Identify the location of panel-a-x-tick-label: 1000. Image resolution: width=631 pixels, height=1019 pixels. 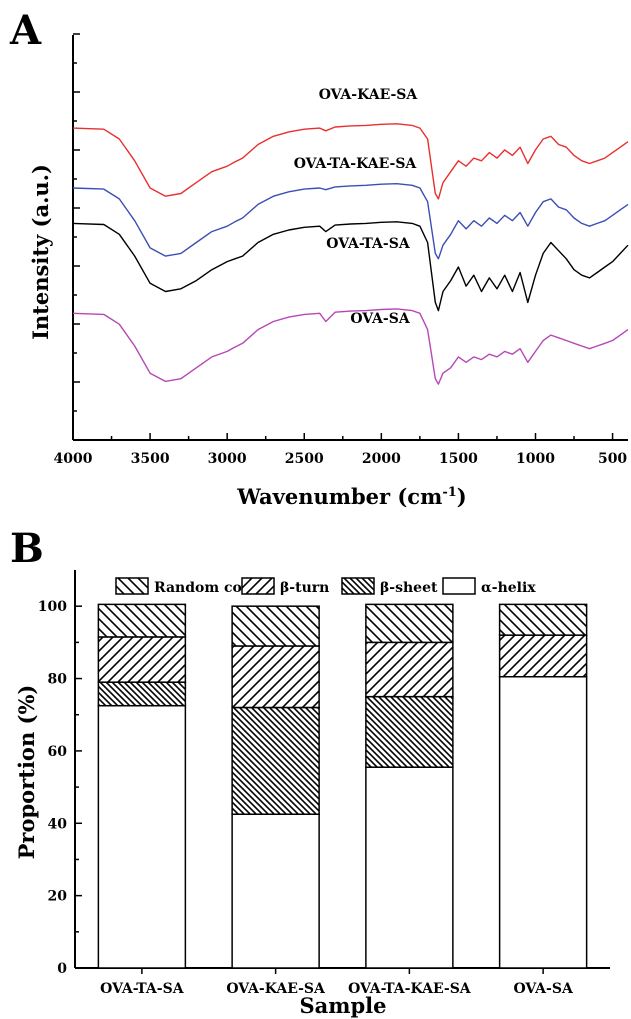
(535, 459).